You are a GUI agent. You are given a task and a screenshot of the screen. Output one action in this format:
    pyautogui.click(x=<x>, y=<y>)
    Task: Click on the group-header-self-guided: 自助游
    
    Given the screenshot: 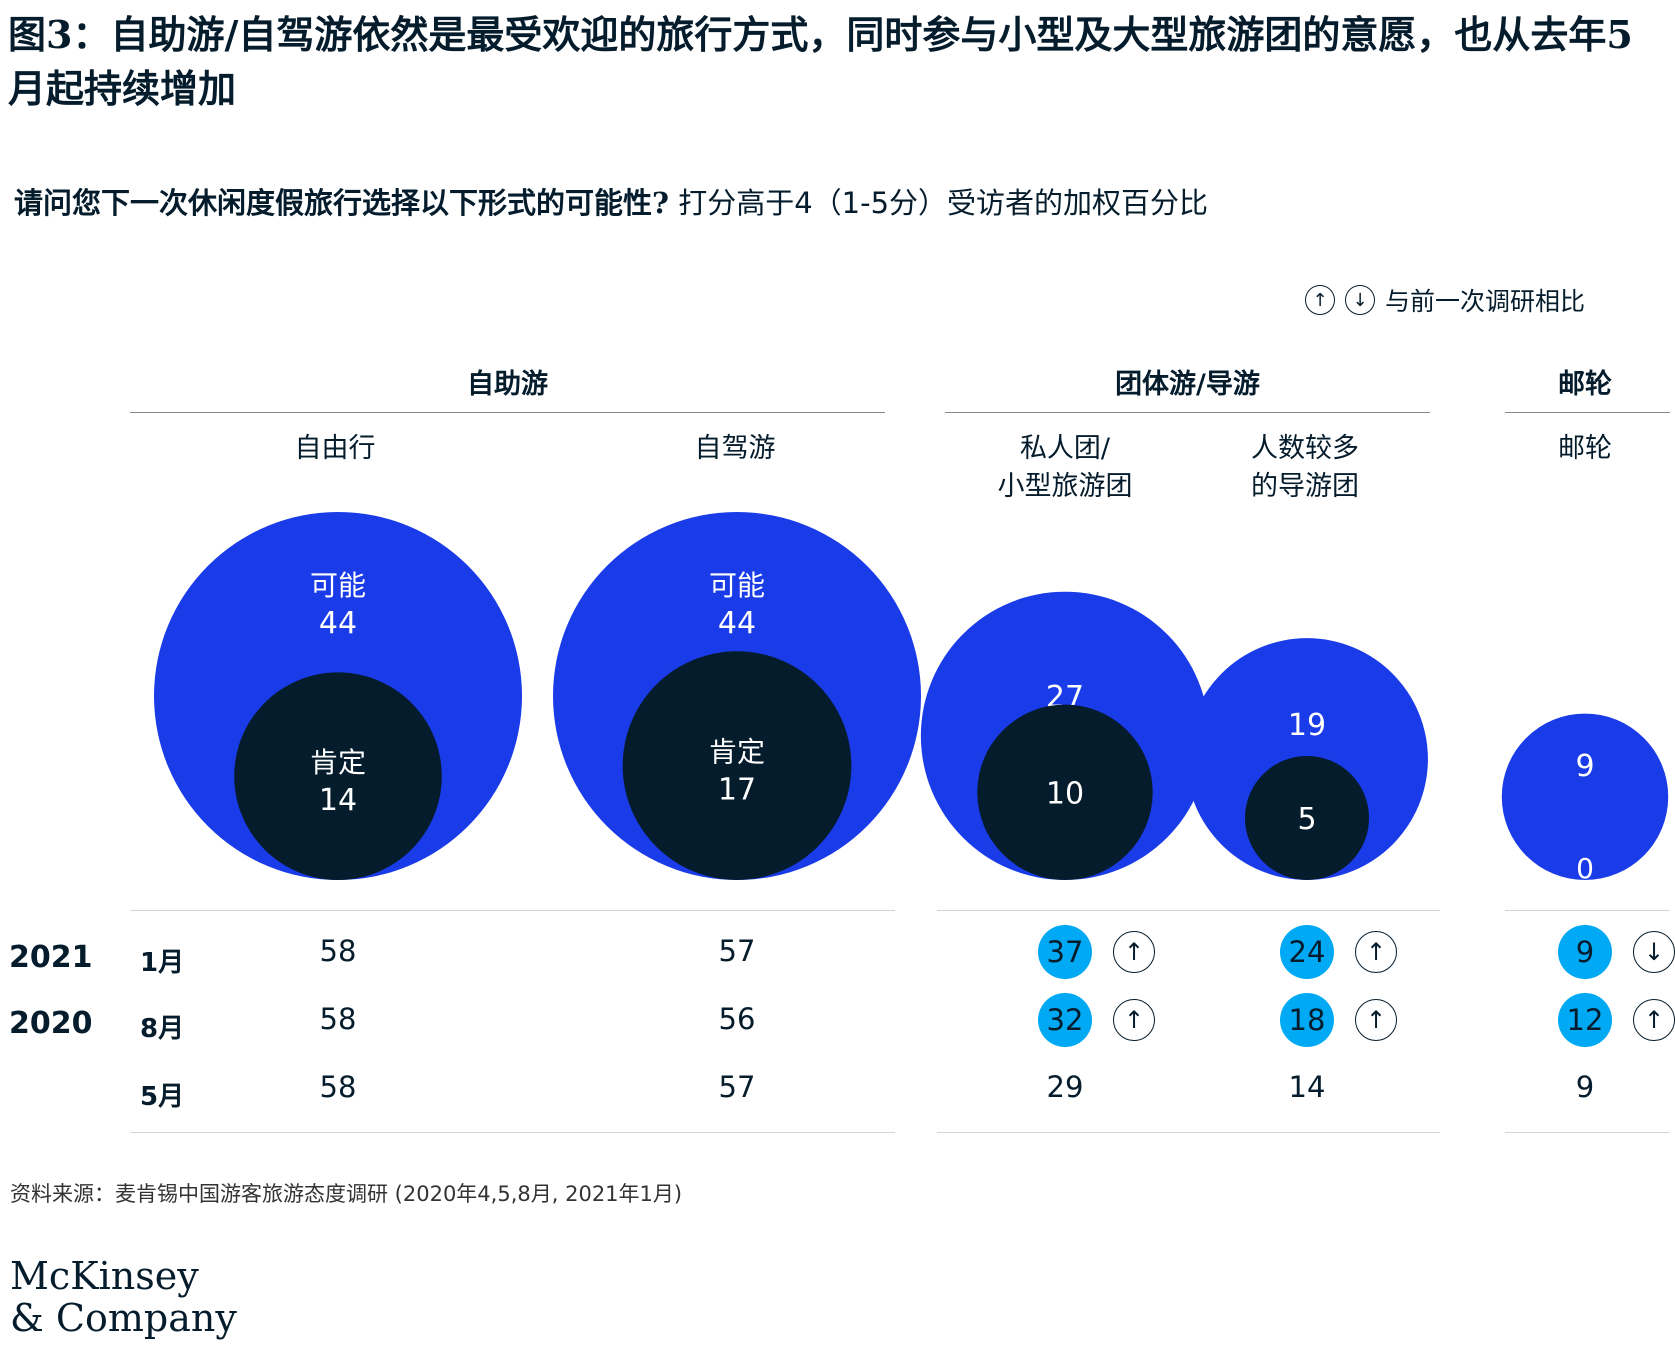 What is the action you would take?
    pyautogui.click(x=507, y=384)
    